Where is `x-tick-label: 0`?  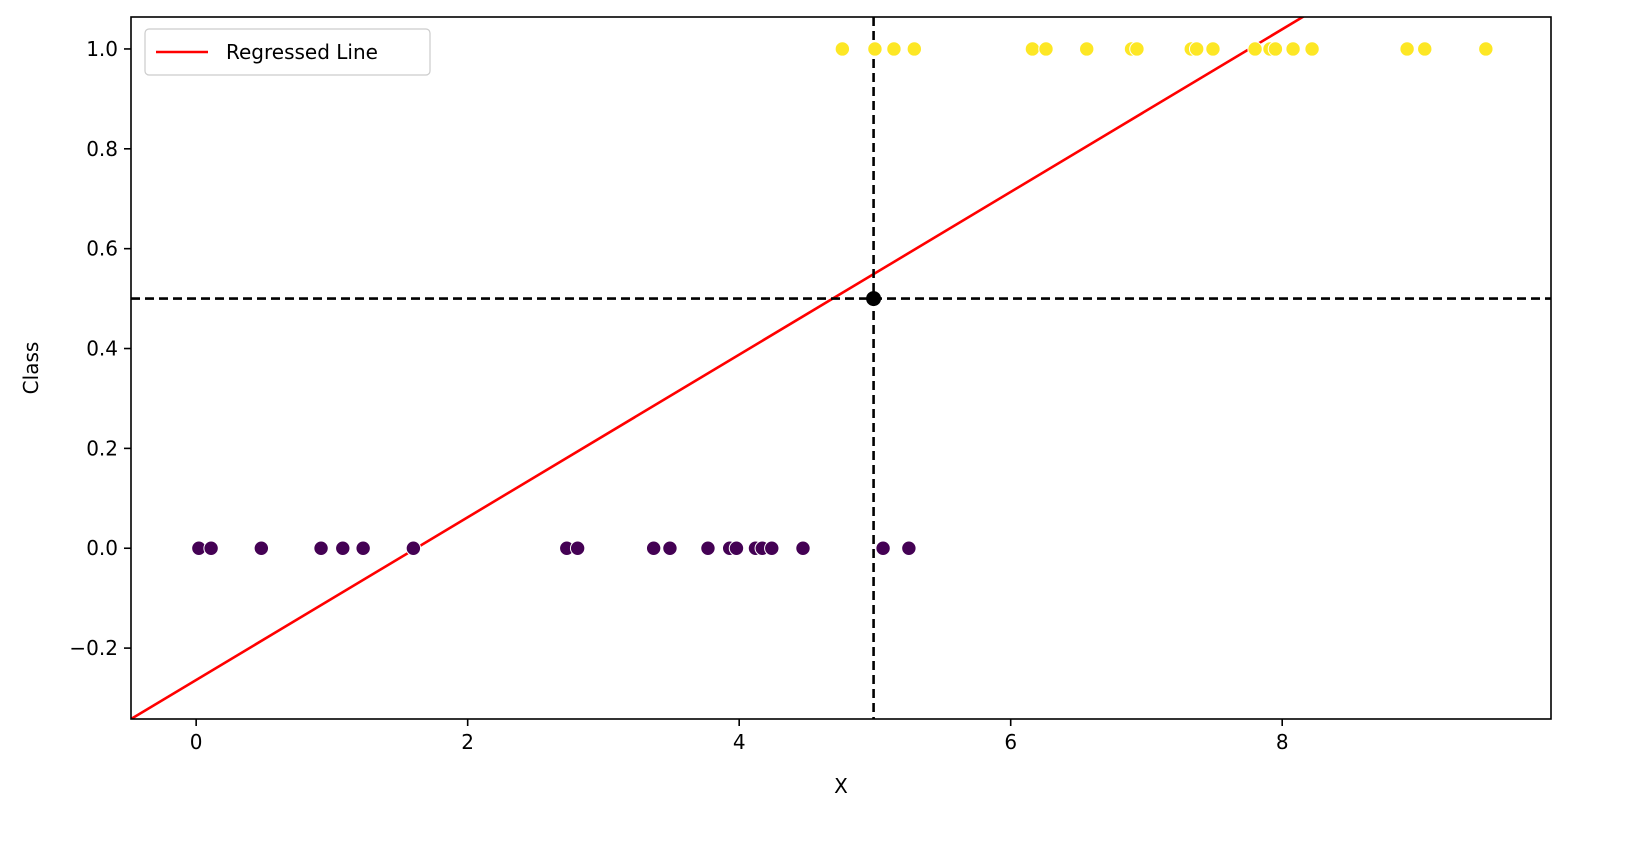 x-tick-label: 0 is located at coordinates (196, 742).